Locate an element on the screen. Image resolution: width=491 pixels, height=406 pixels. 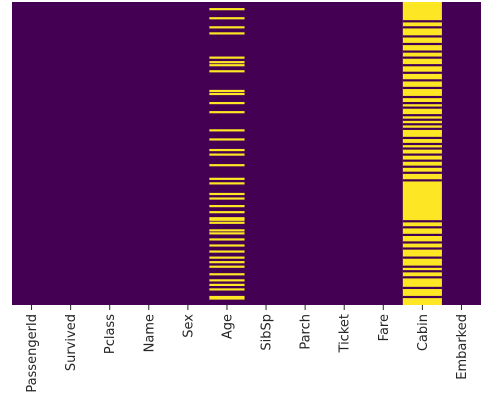
x-tick-label-sex: Sex is located at coordinates (188, 326).